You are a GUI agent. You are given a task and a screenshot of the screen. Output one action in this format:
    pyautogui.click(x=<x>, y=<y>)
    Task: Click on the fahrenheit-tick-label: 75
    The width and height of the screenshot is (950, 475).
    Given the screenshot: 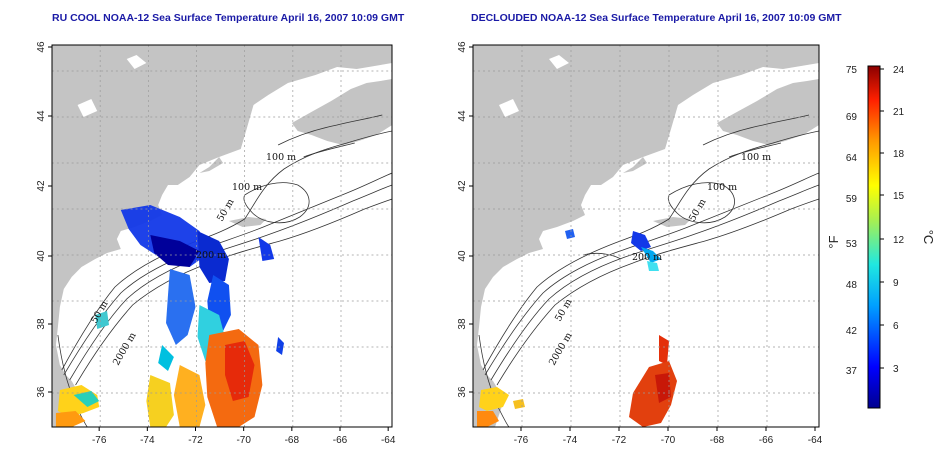 What is the action you would take?
    pyautogui.click(x=852, y=70)
    